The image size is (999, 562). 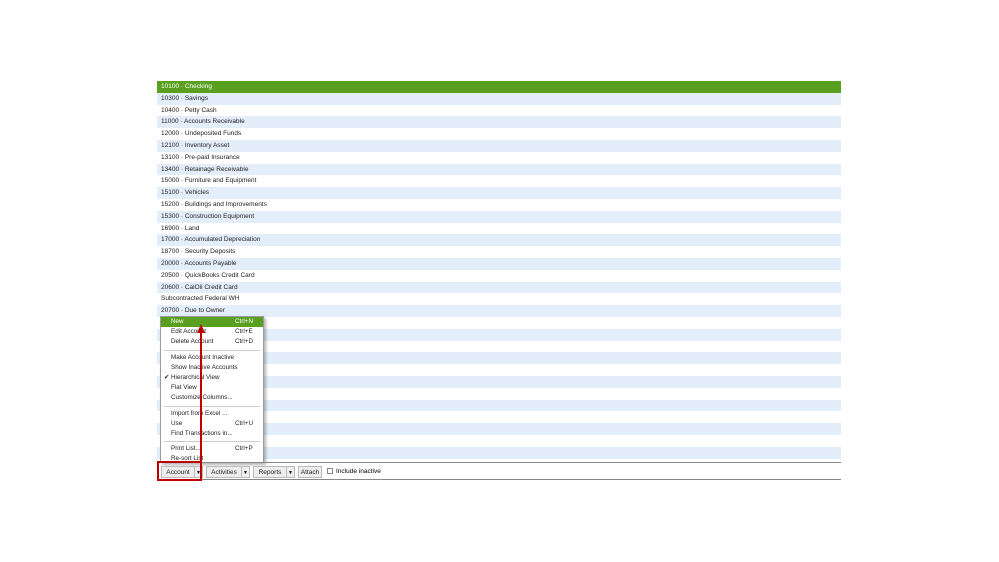 What do you see at coordinates (177, 423) in the screenshot?
I see `menu-label: Use` at bounding box center [177, 423].